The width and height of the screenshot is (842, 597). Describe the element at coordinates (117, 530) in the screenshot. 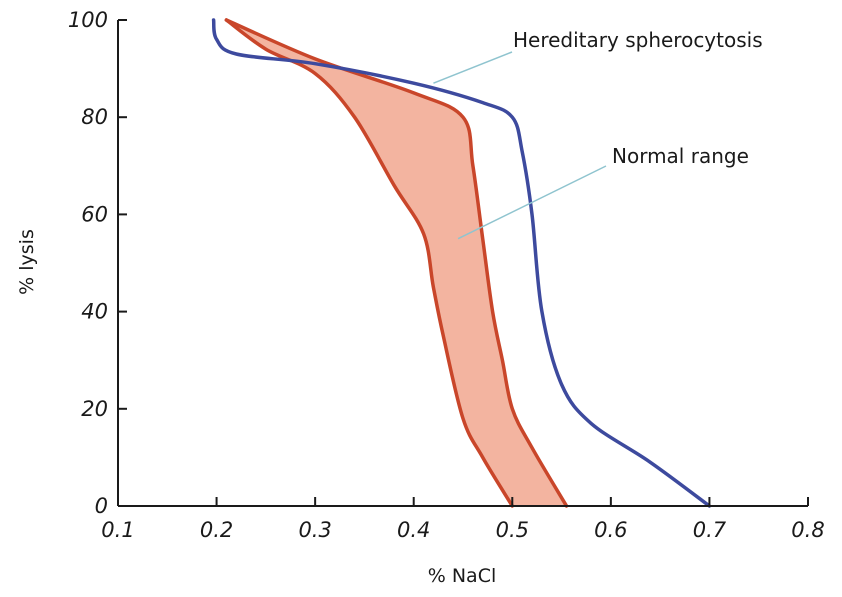

I see `x-tick-label: 0.1` at that location.